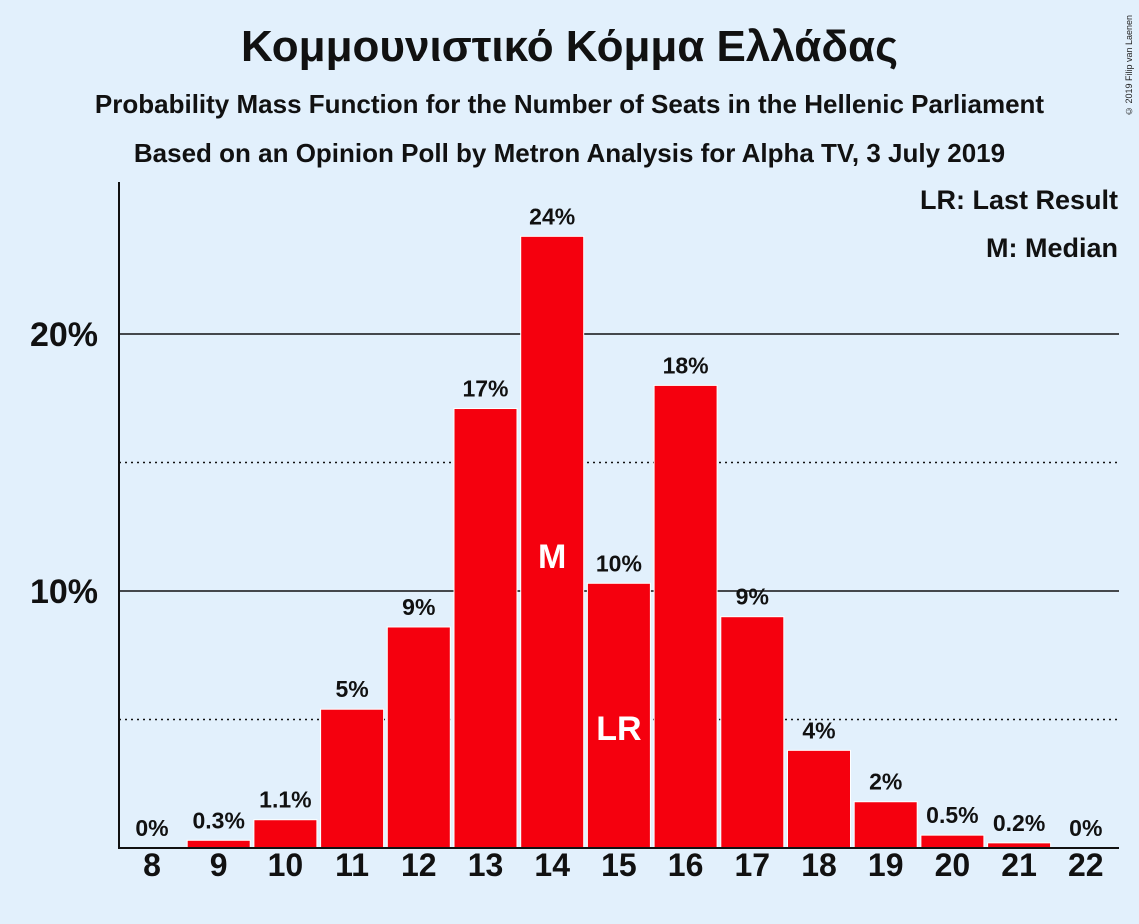  What do you see at coordinates (619, 865) in the screenshot?
I see `x-tick-label: 15` at bounding box center [619, 865].